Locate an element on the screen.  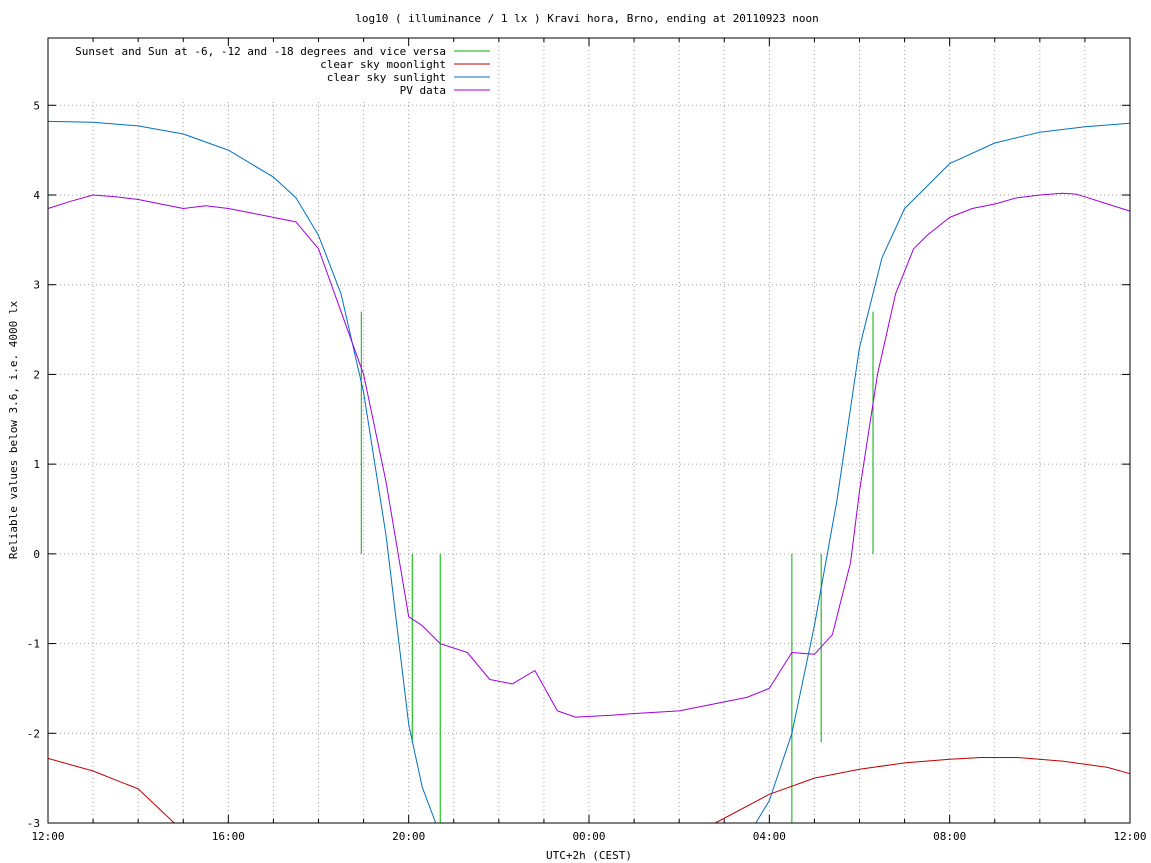
legend-label: clear sky moonlight is located at coordinates (383, 64).